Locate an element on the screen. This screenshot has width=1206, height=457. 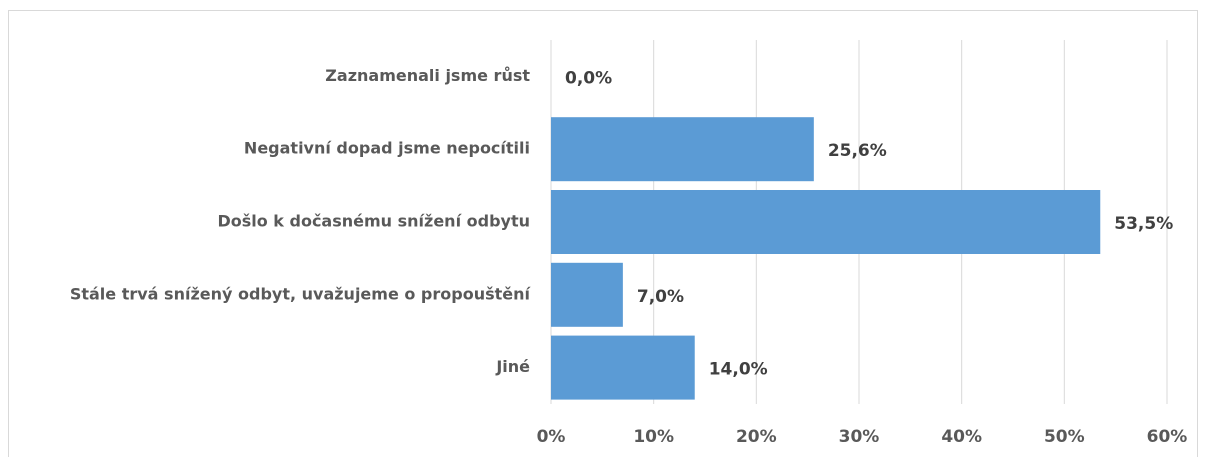
y-tick-label: Jiné is located at coordinates (512, 366).